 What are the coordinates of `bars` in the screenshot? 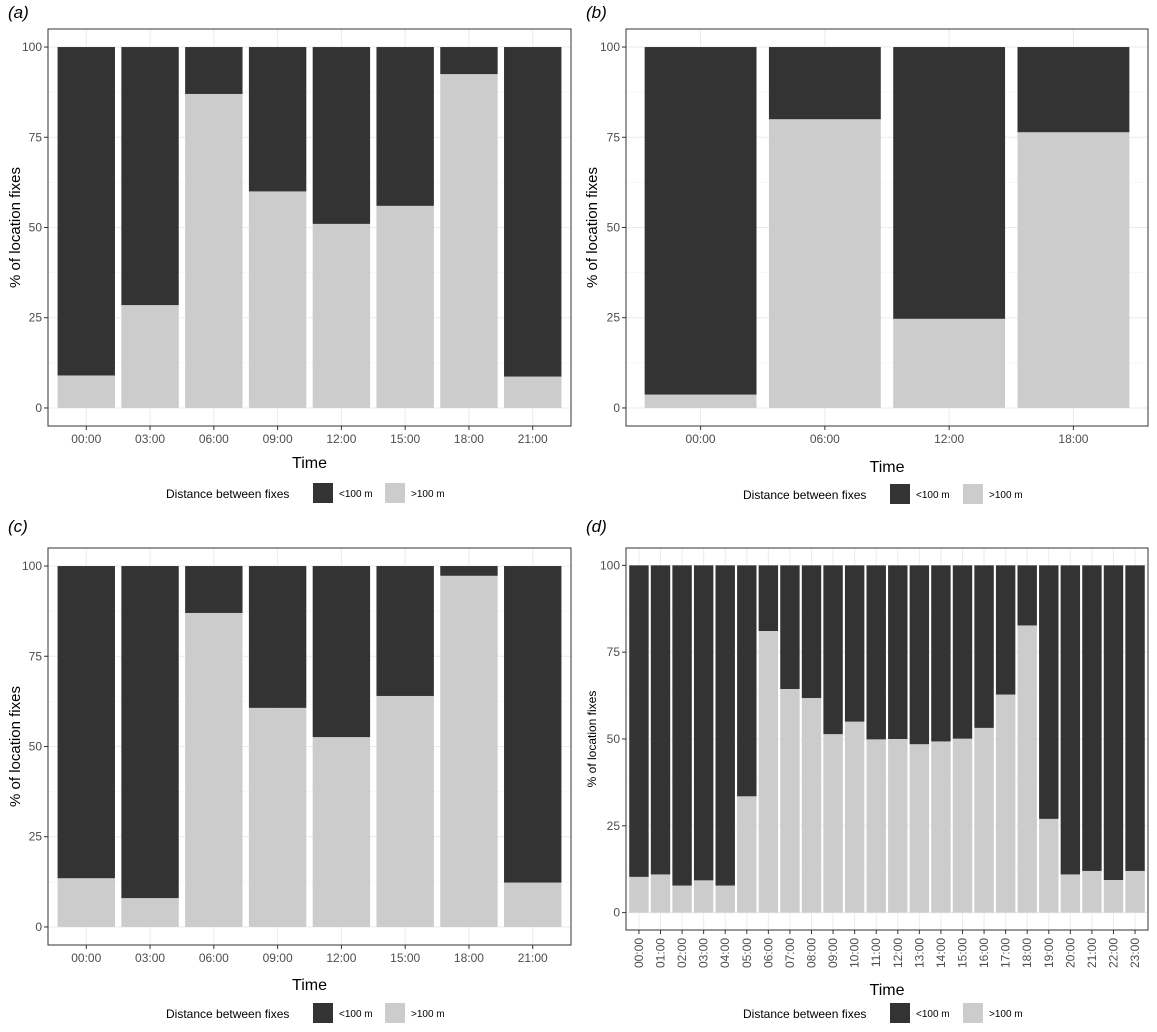 It's located at (887, 227).